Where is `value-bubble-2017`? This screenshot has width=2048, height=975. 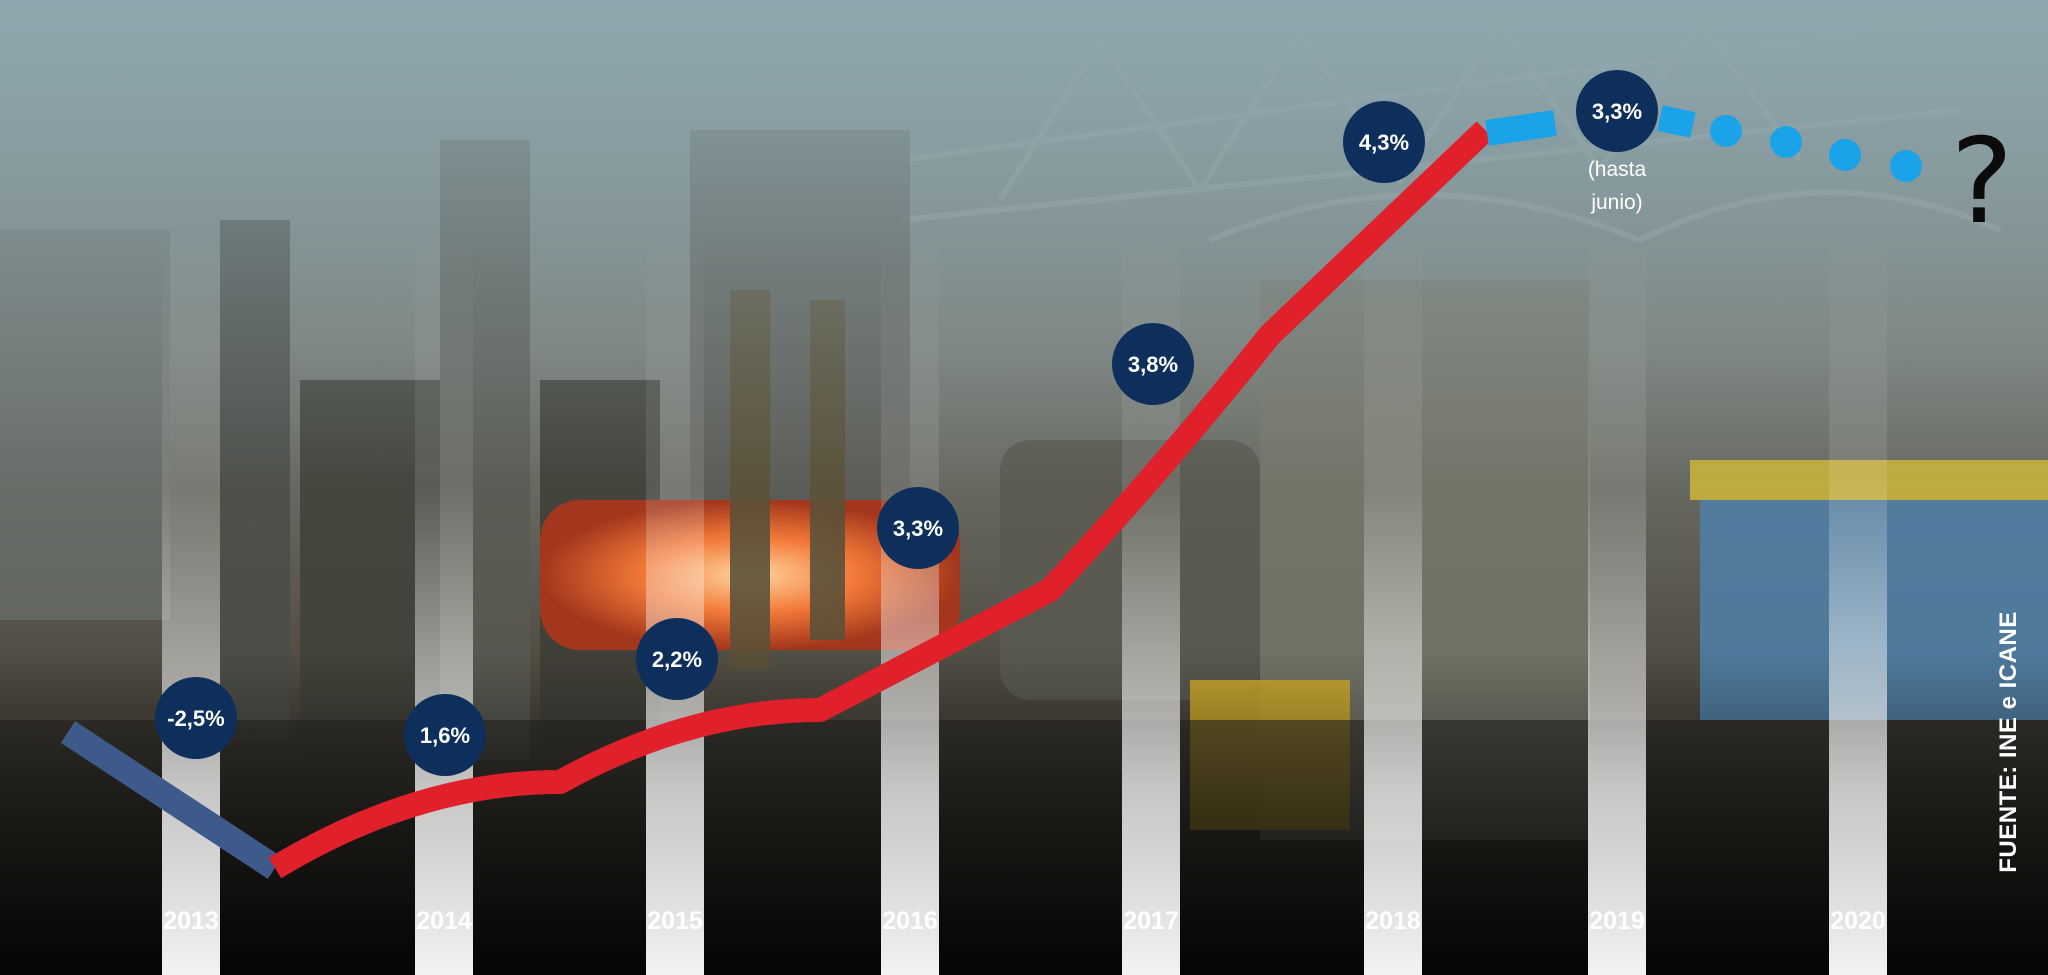 value-bubble-2017 is located at coordinates (1153, 364).